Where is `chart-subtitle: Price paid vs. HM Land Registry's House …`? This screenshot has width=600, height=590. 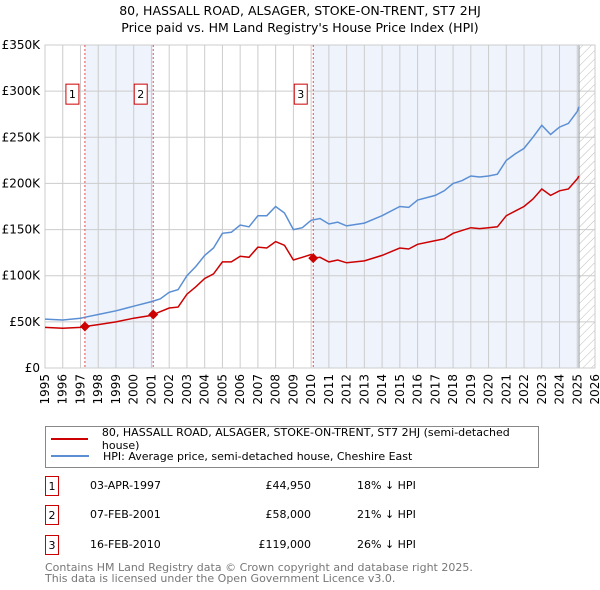 chart-subtitle: Price paid vs. HM Land Registry's House … is located at coordinates (300, 27).